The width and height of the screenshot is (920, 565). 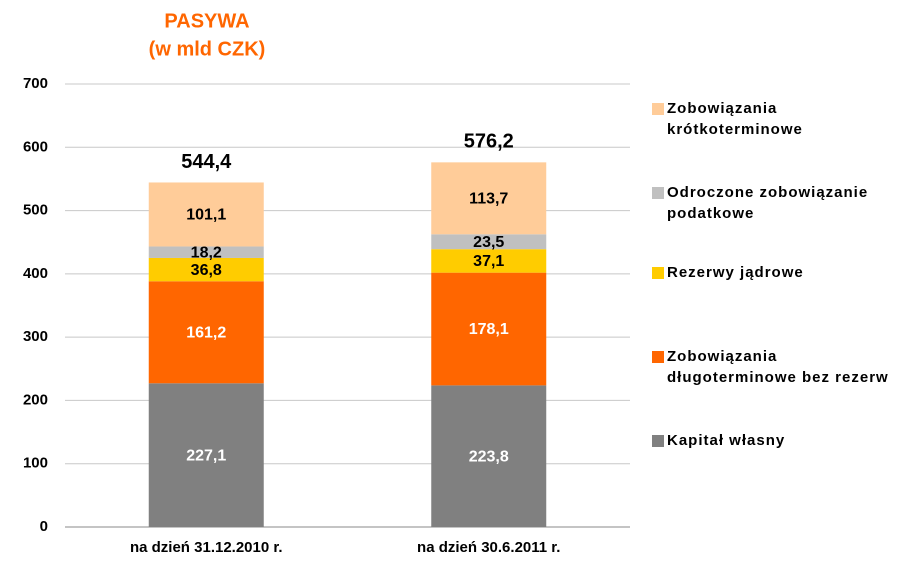 I want to click on data-label: 23,5, so click(x=488, y=242).